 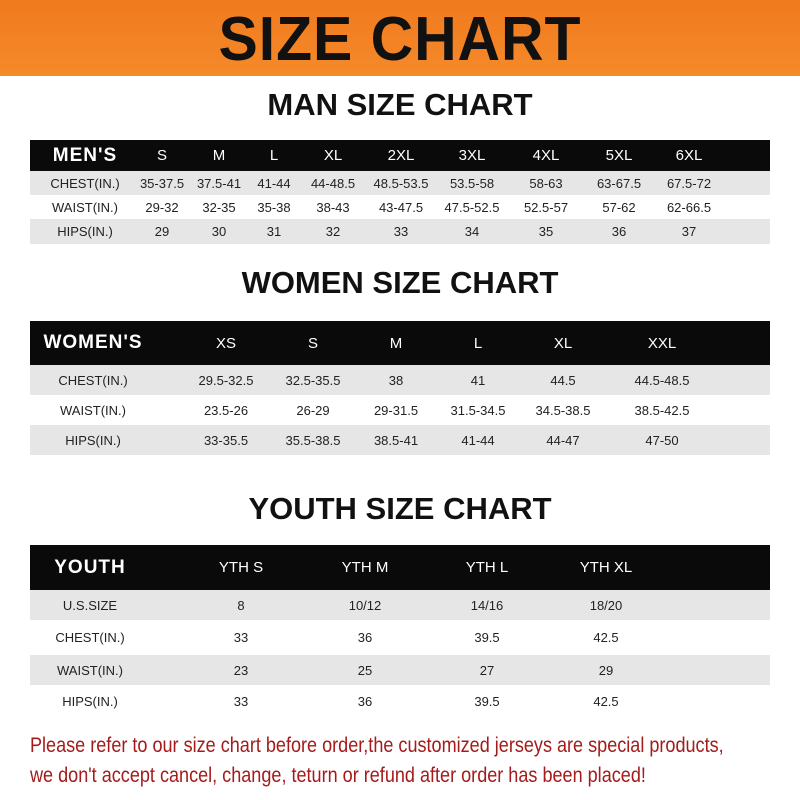 I want to click on size-header-cell: YTH L, so click(x=487, y=567).